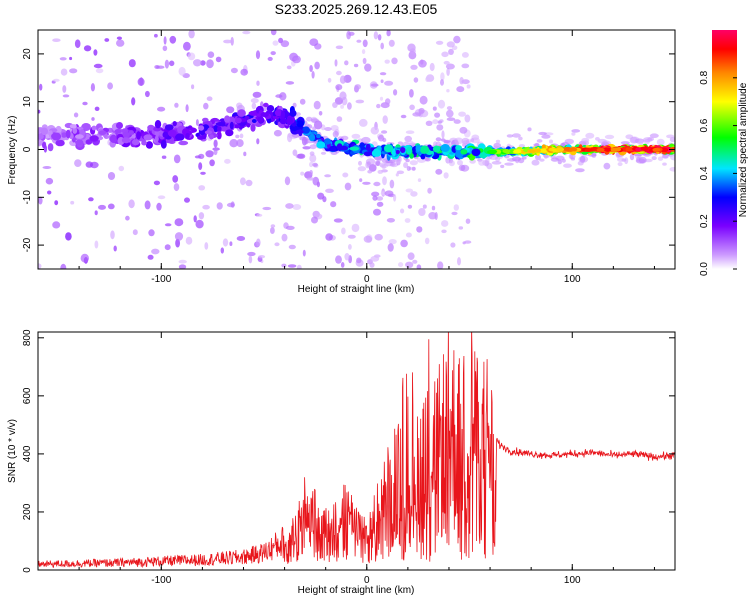 The height and width of the screenshot is (600, 750). What do you see at coordinates (356, 590) in the screenshot?
I see `snr-xlabel: Height of straight line (km)` at bounding box center [356, 590].